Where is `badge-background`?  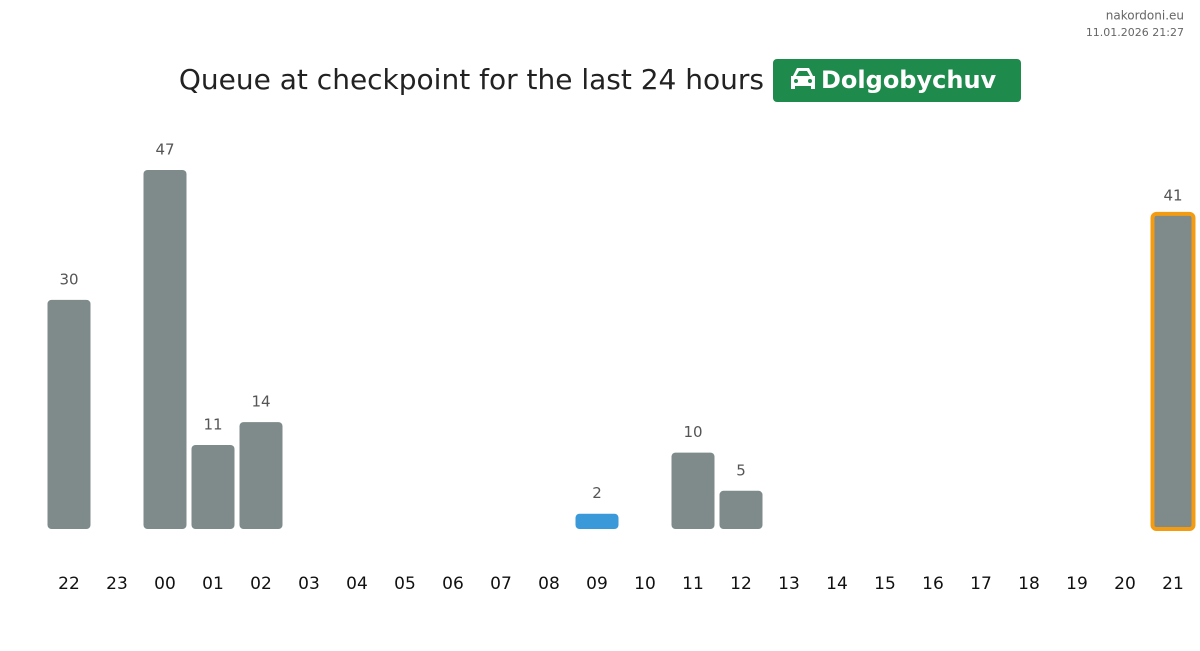 badge-background is located at coordinates (897, 80).